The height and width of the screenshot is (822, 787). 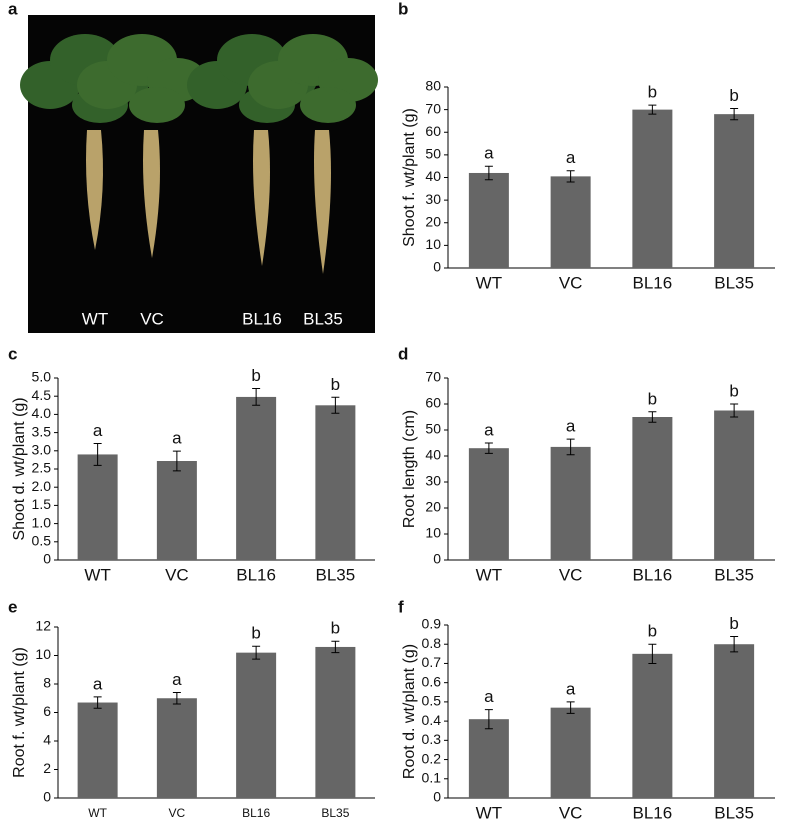 I want to click on y-tick-label: 80, so click(x=433, y=86).